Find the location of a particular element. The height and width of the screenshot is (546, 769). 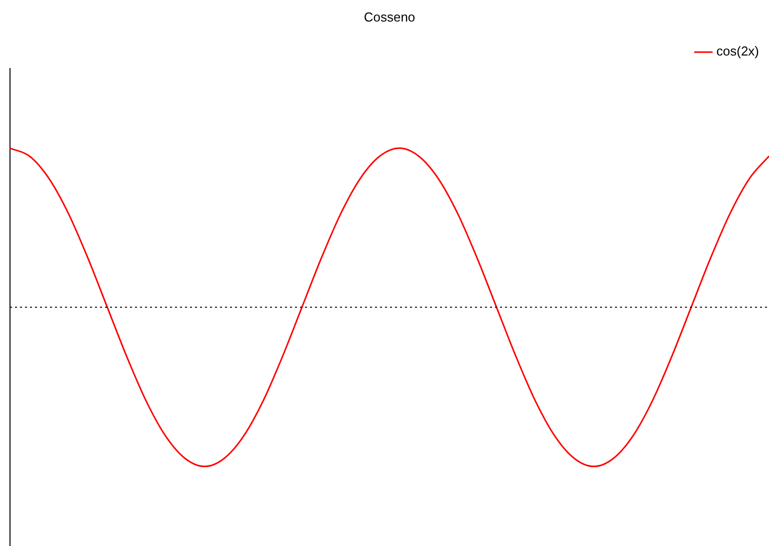

chart-title: Cosseno is located at coordinates (390, 16).